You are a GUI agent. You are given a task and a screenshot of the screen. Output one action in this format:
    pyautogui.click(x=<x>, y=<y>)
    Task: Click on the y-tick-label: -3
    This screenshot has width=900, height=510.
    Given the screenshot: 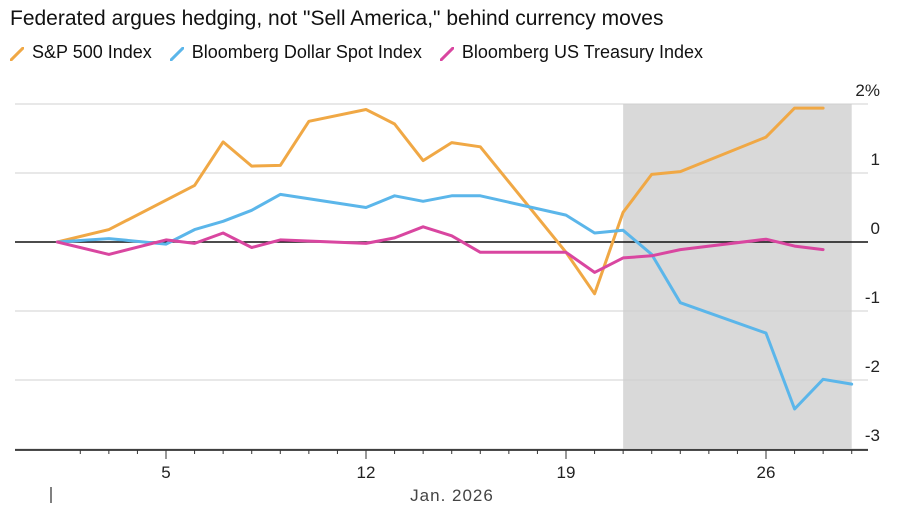 What is the action you would take?
    pyautogui.click(x=872, y=435)
    